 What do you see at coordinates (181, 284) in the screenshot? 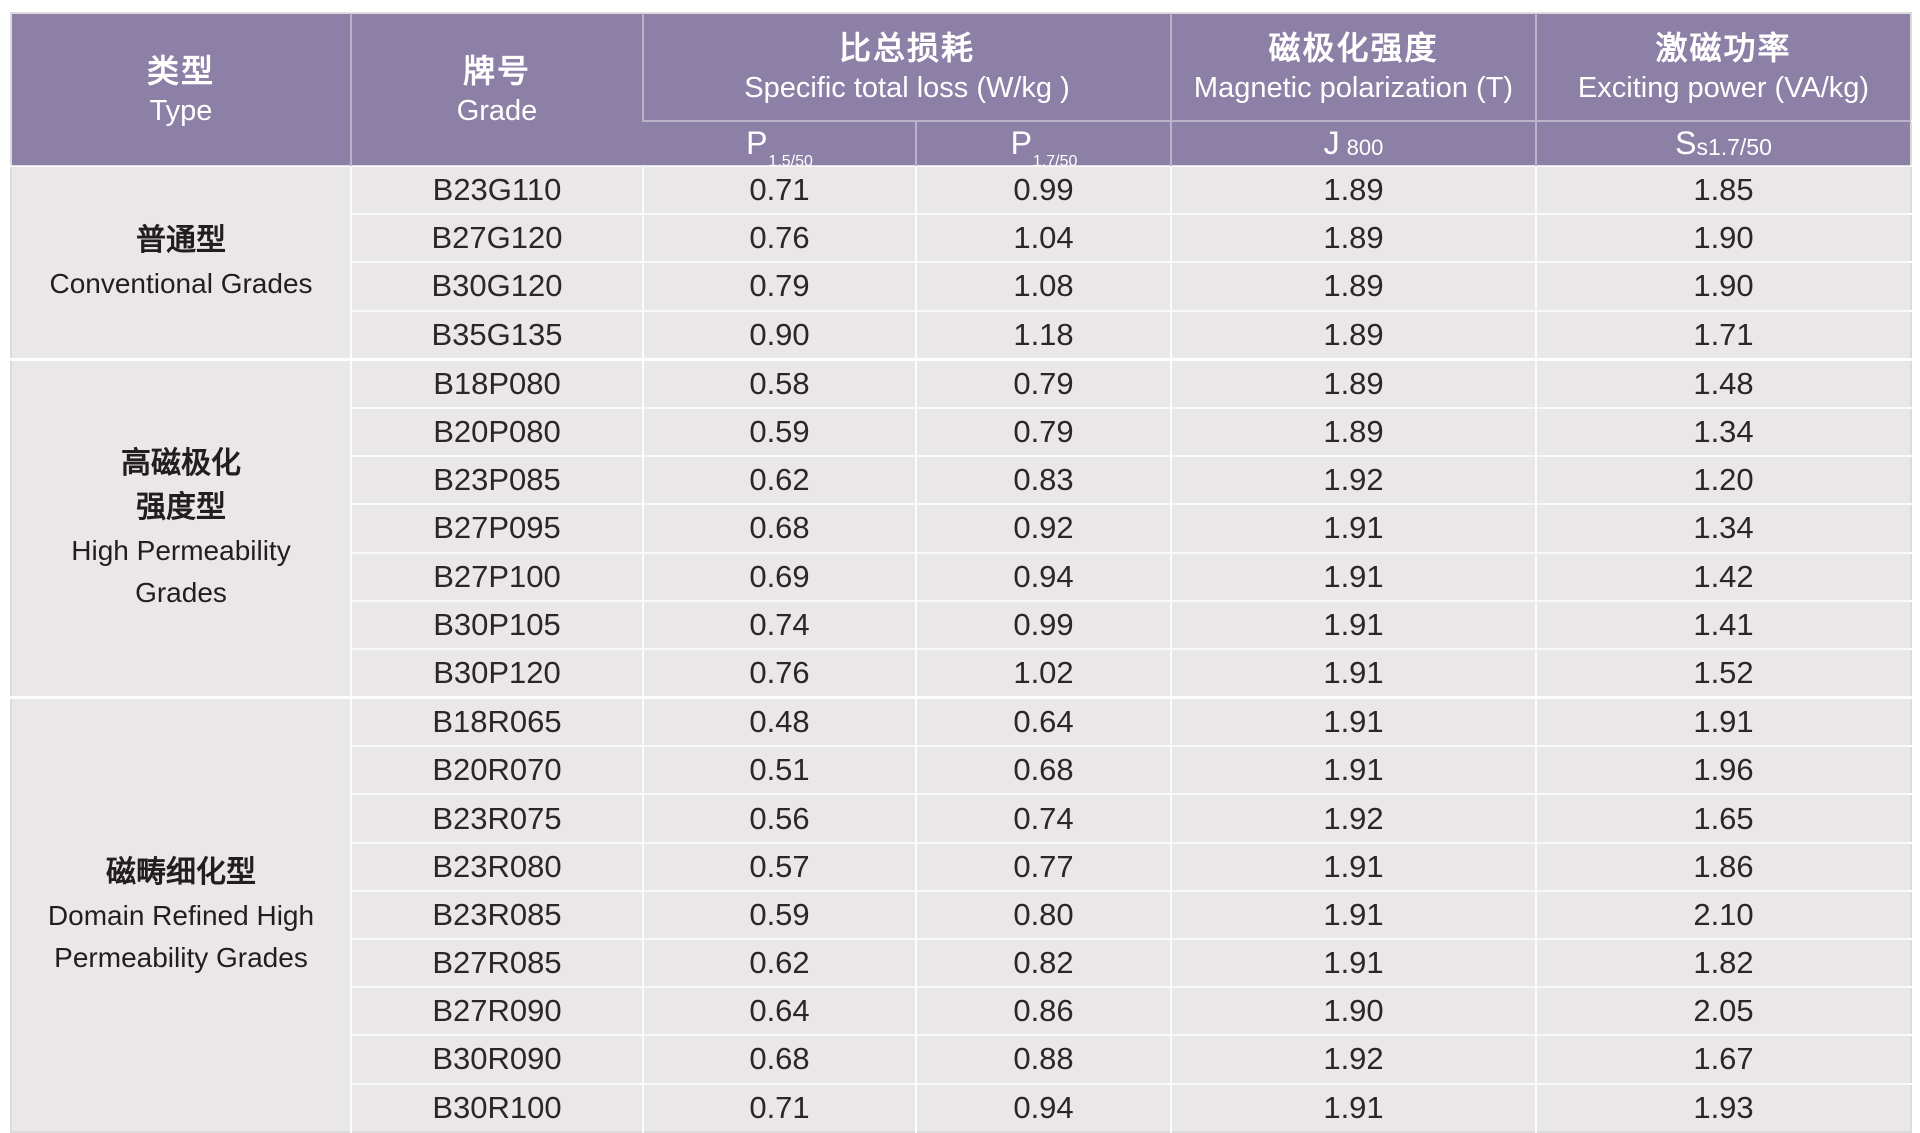
I see `type-group-label-en: Conventional Grades` at bounding box center [181, 284].